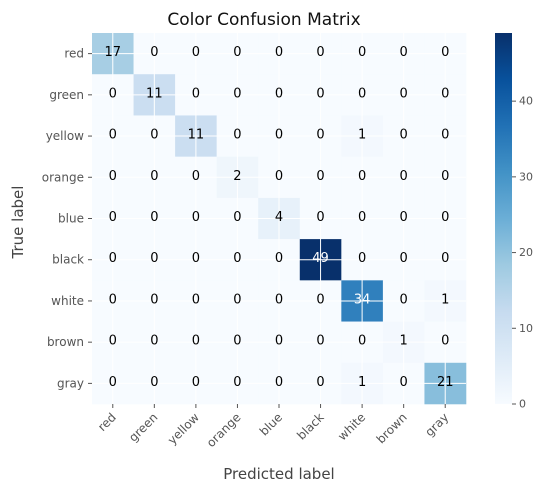 Image resolution: width=549 pixels, height=493 pixels. I want to click on cell-value-label: 49, so click(320, 258).